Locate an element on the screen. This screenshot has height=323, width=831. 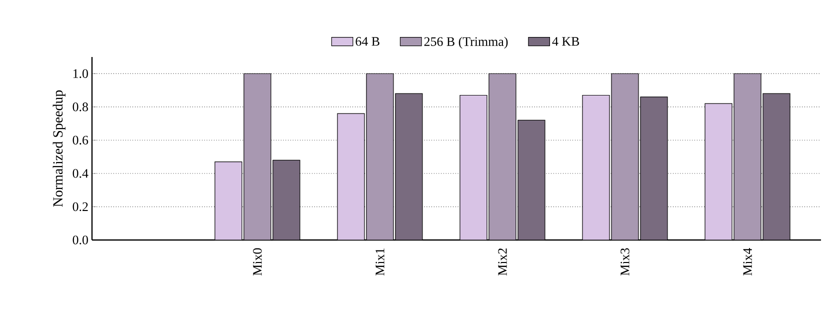
x-tick-label: Mix1 is located at coordinates (380, 262).